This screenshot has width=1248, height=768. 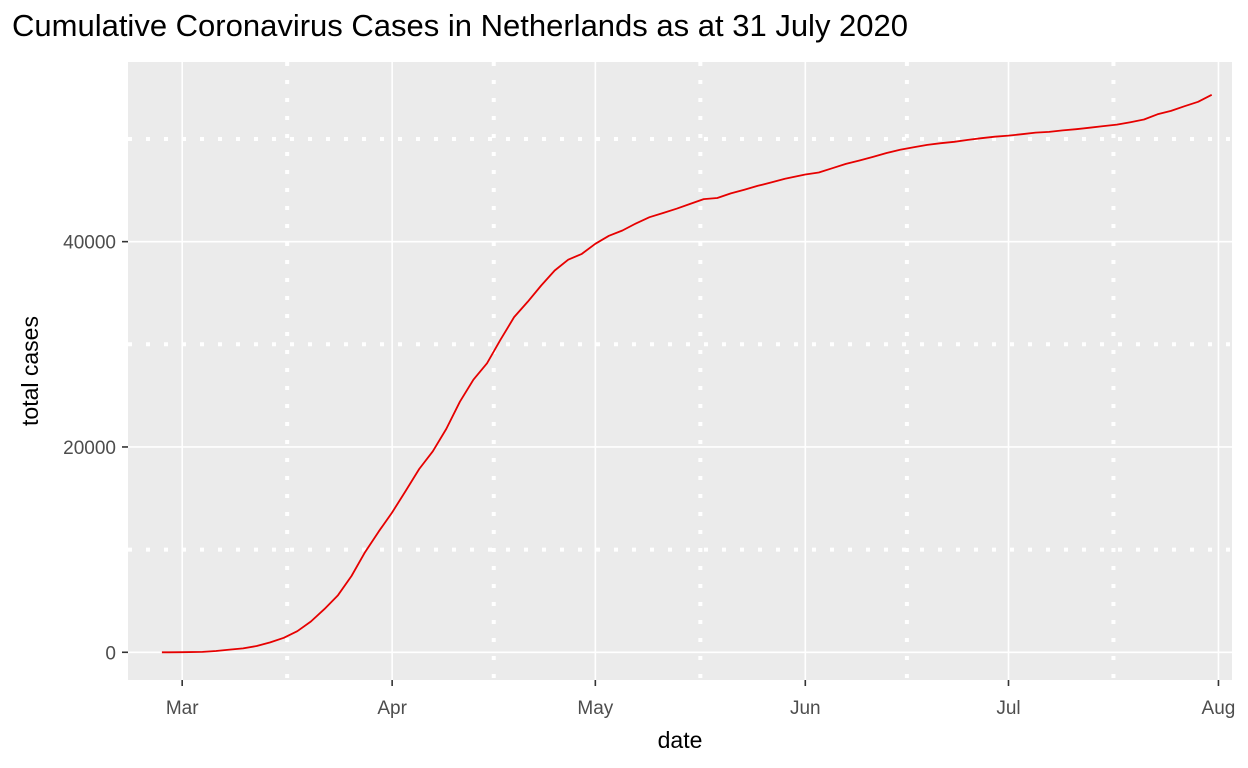 What do you see at coordinates (1008, 708) in the screenshot?
I see `x-tick-label: Jul` at bounding box center [1008, 708].